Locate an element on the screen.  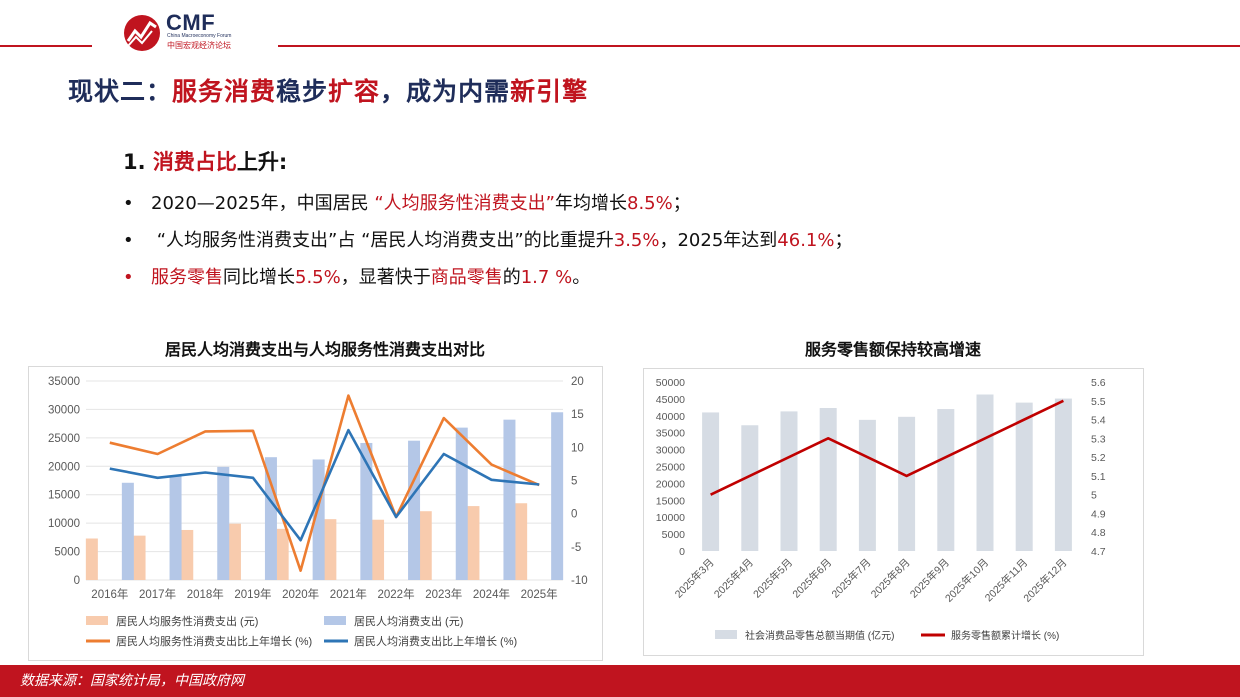
source-note: 数据来源：国家统计局，中国政府网 is located at coordinates (132, 681).